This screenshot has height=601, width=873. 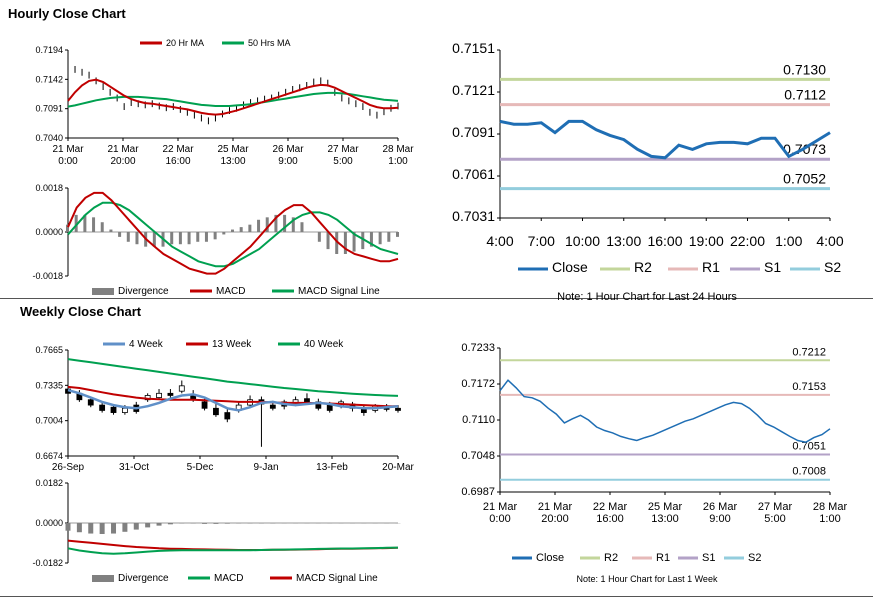 I want to click on hourly-pivot-xtick-label: 19:00, so click(x=706, y=241).